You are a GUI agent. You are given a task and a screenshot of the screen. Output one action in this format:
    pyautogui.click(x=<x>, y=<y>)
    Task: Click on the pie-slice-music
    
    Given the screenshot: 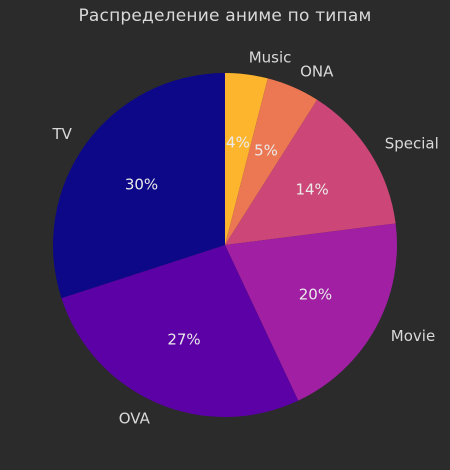 What is the action you would take?
    pyautogui.click(x=246, y=159)
    